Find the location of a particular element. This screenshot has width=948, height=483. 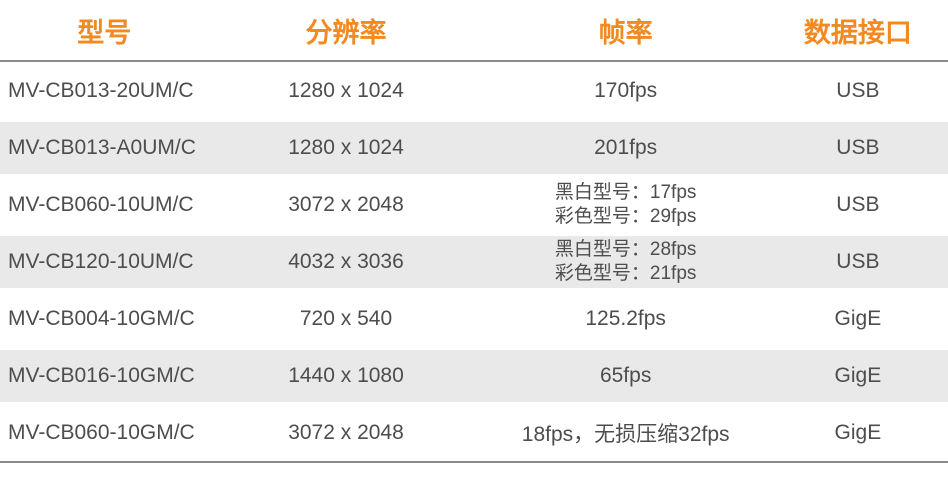

header-framerate: 帧率 is located at coordinates (625, 32).